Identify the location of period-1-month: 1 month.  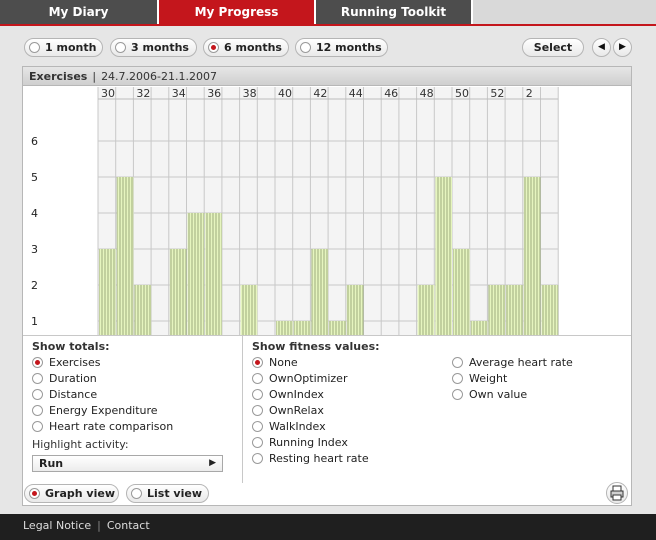
(63, 47).